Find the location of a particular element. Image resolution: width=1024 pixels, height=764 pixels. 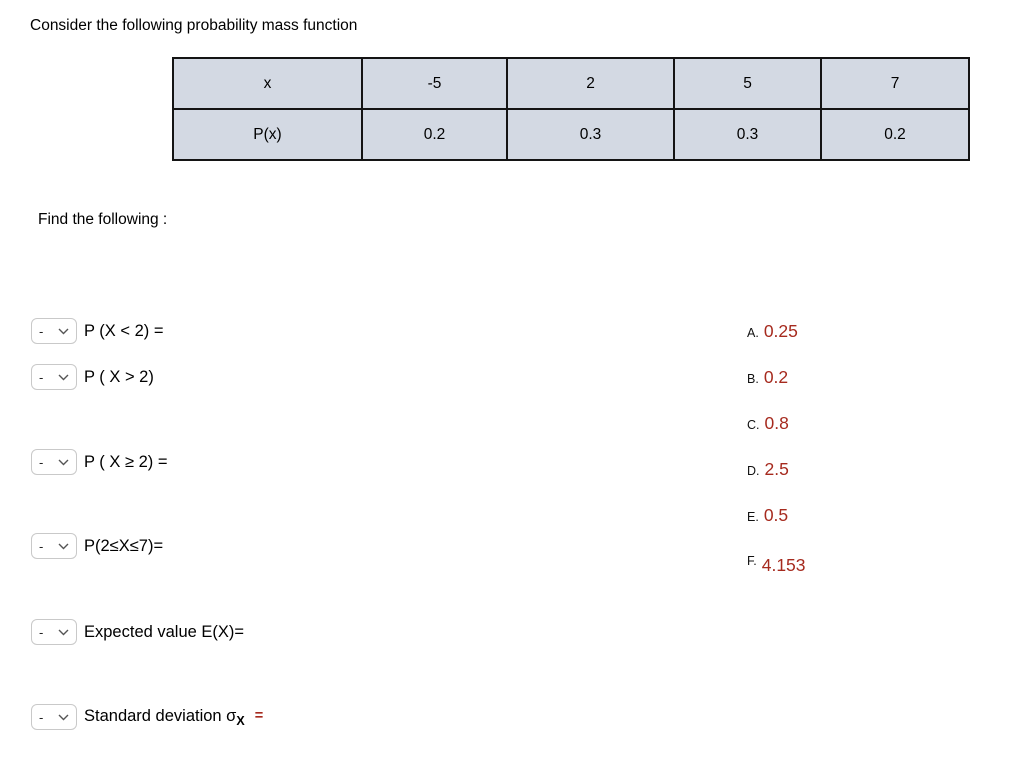

option-letter: E. is located at coordinates (753, 517).